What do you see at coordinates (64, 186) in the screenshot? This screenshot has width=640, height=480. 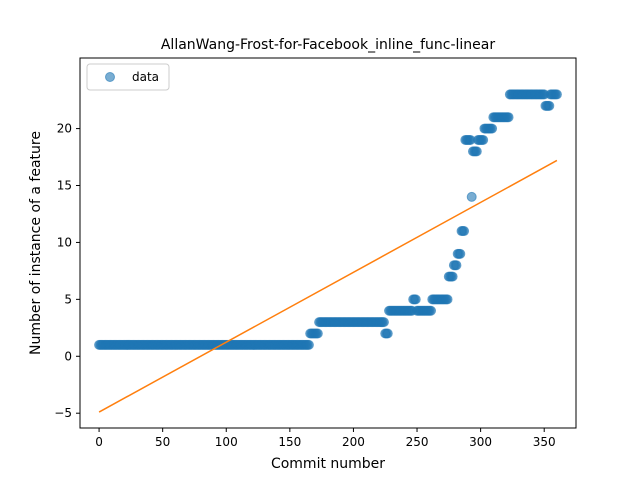 I see `y-tick-label: 15` at bounding box center [64, 186].